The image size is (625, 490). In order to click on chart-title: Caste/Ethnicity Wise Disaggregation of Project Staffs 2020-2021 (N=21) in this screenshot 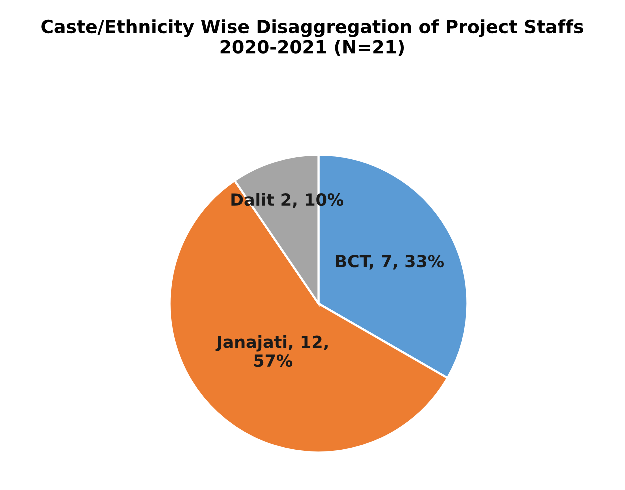, I will do `click(313, 38)`.